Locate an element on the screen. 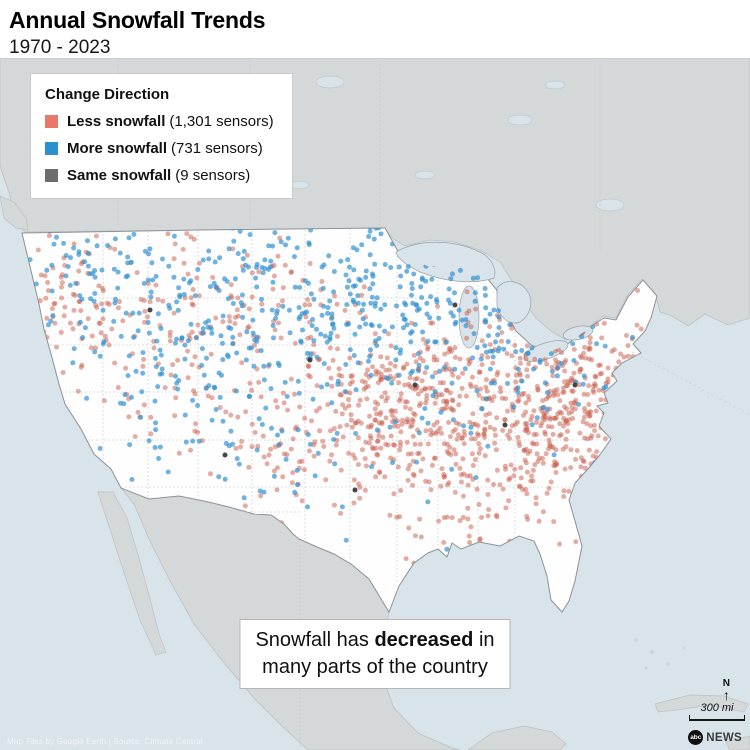  legend-title: Change Direction is located at coordinates (107, 94).